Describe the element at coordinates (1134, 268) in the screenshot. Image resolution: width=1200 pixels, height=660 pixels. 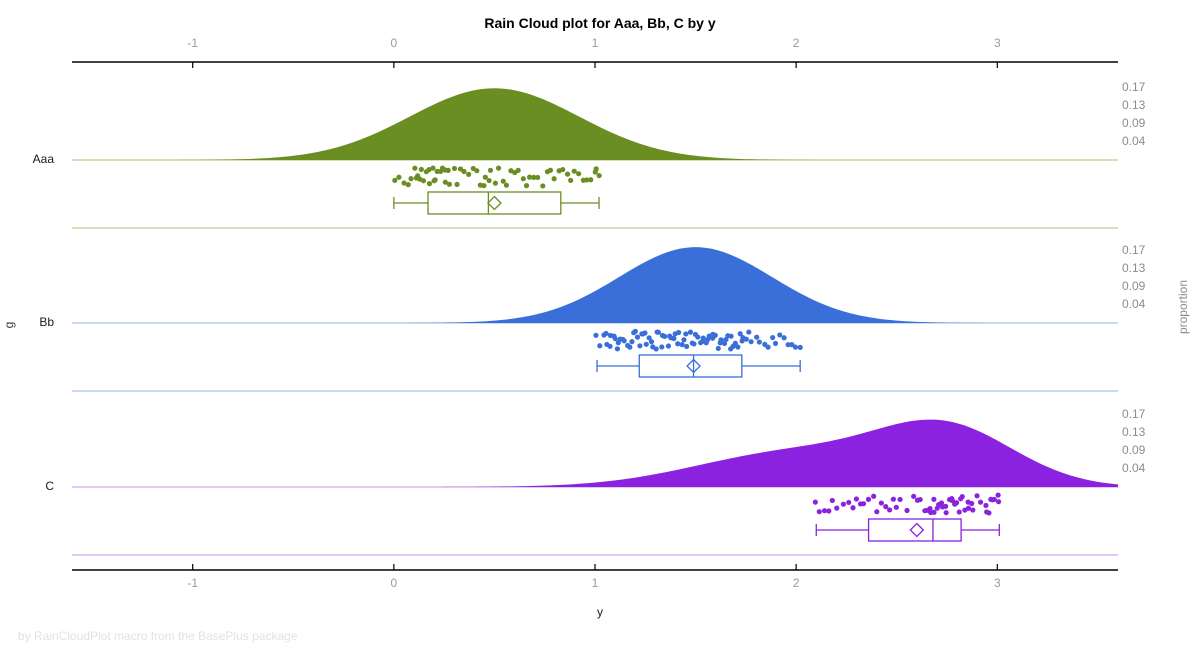
I see `proportion-tick-bb-1: 0.13` at that location.